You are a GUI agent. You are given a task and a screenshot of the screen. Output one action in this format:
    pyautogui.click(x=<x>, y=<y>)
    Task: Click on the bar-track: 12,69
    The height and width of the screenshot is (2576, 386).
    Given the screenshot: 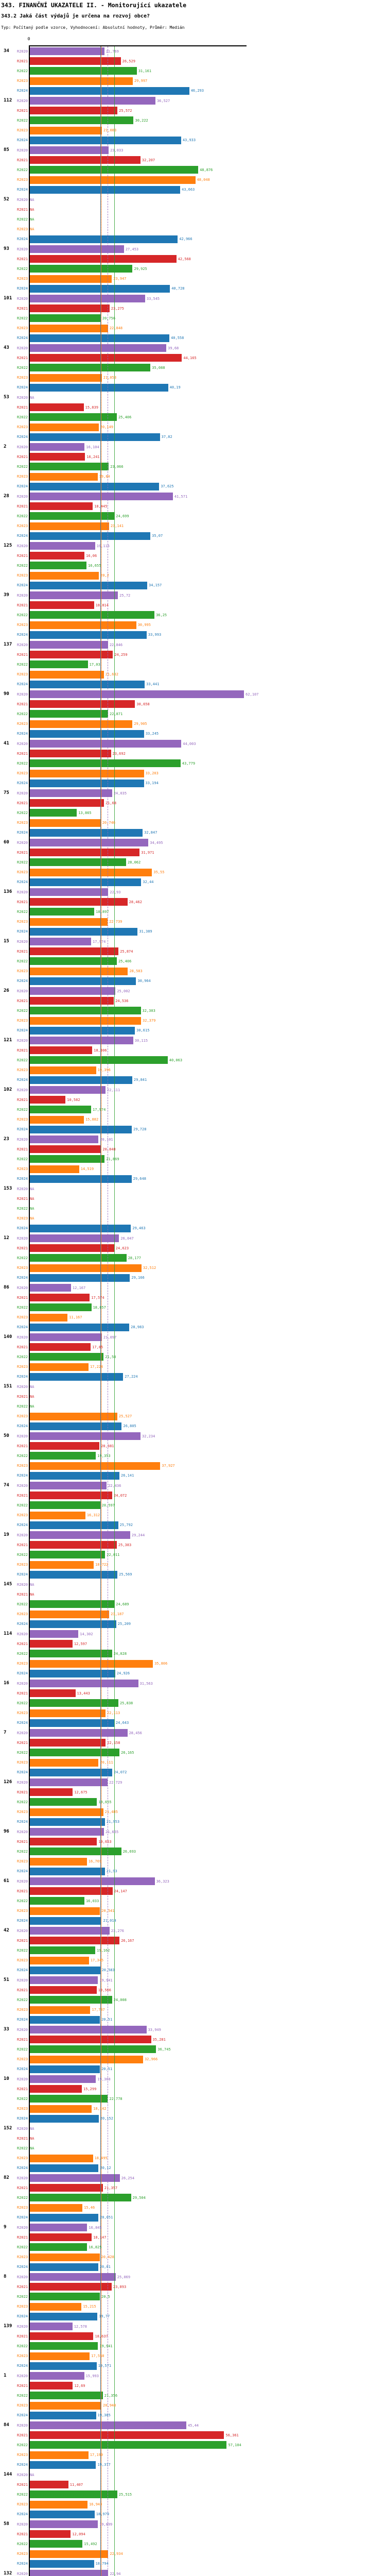 What is the action you would take?
    pyautogui.click(x=208, y=2386)
    